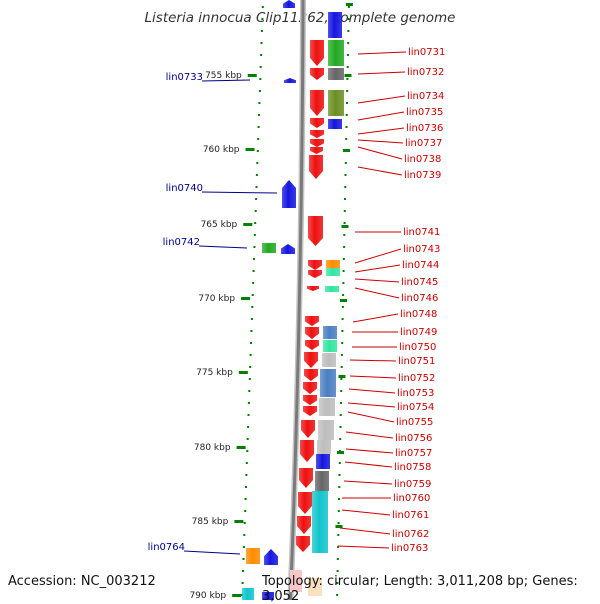 This screenshot has height=604, width=600. I want to click on faded-feature, so click(296, 581).